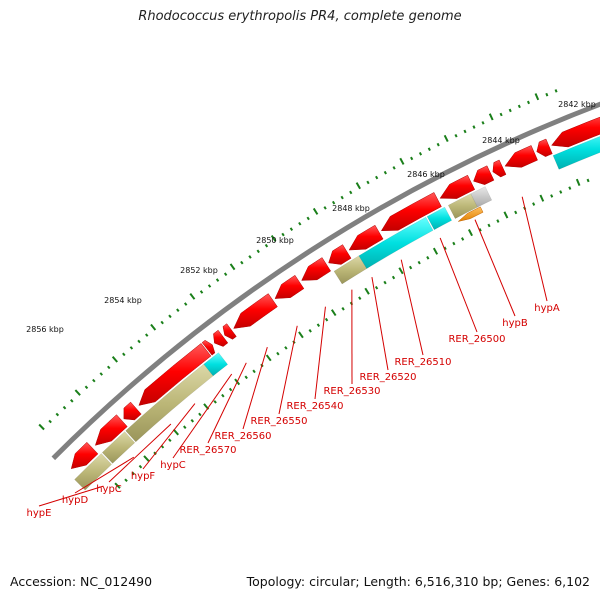 The image size is (600, 600). What do you see at coordinates (476, 339) in the screenshot?
I see `gene-label: RER_26500` at bounding box center [476, 339].